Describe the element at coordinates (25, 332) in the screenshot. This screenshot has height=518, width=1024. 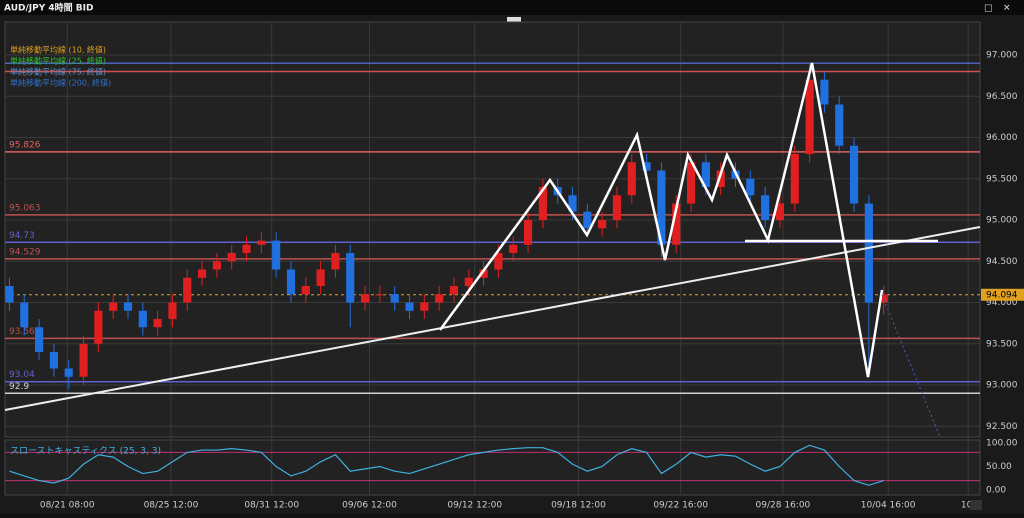
I see `level-label: 93.566` at that location.